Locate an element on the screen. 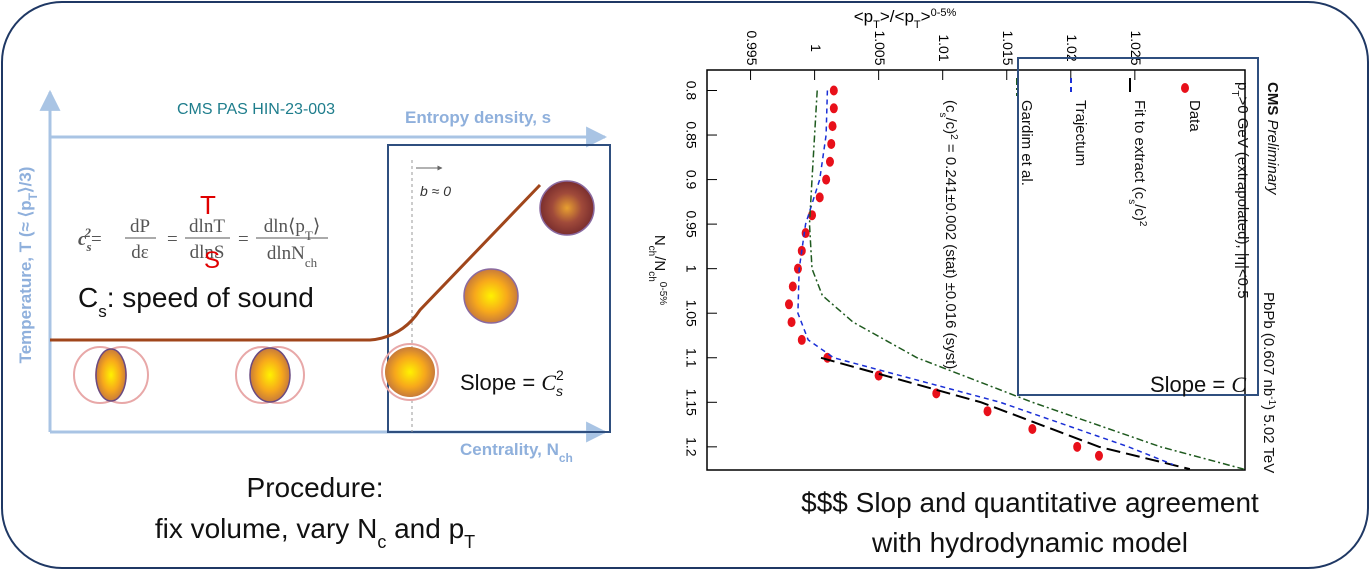  y-axis-label: Temperature, T (≈ ⟨pT⟩/3) is located at coordinates (28, 265).